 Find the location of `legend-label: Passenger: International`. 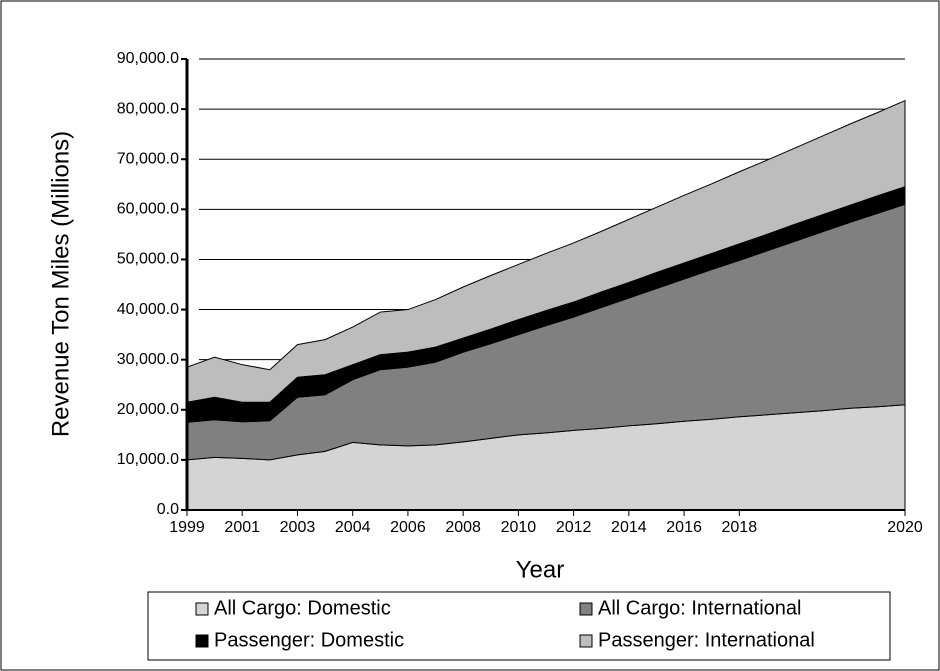

legend-label: Passenger: International is located at coordinates (706, 640).